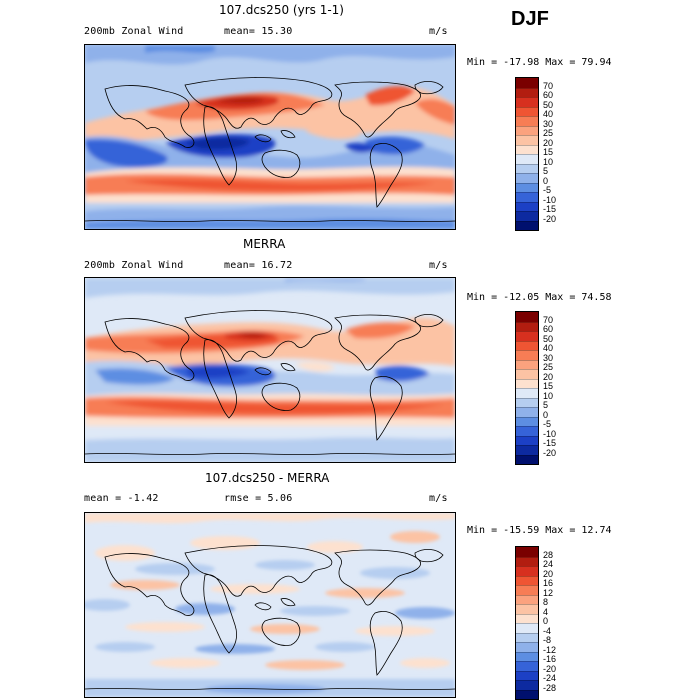  What do you see at coordinates (548, 319) in the screenshot?
I see `colorbar-tick-label: 70` at bounding box center [548, 319].